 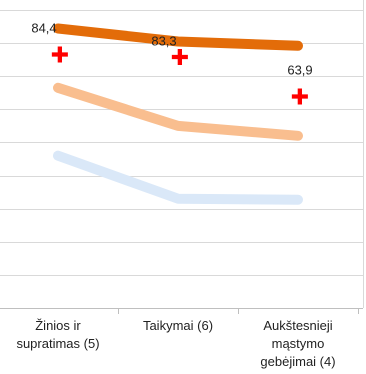 I want to click on x-tick-label: Taikymai (6), so click(x=178, y=325).